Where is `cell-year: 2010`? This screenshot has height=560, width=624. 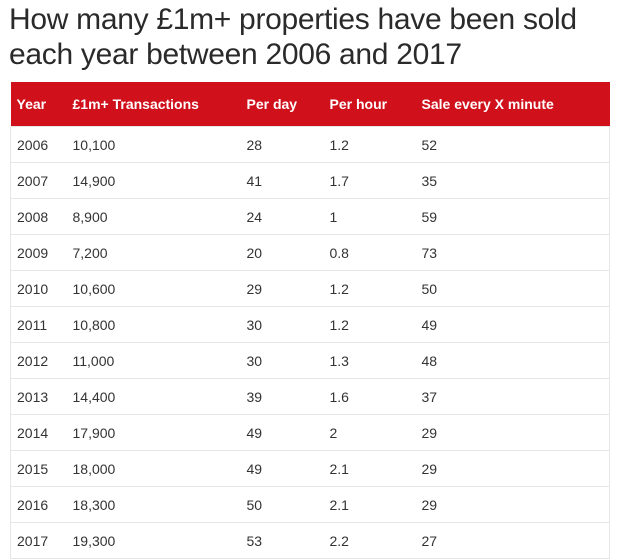
cell-year: 2010 is located at coordinates (38, 288).